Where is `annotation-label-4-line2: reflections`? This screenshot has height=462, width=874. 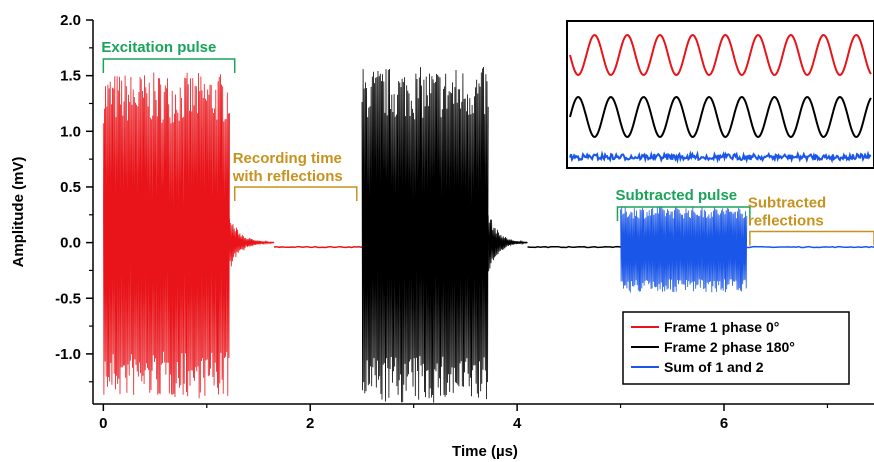
annotation-label-4-line2: reflections is located at coordinates (786, 220).